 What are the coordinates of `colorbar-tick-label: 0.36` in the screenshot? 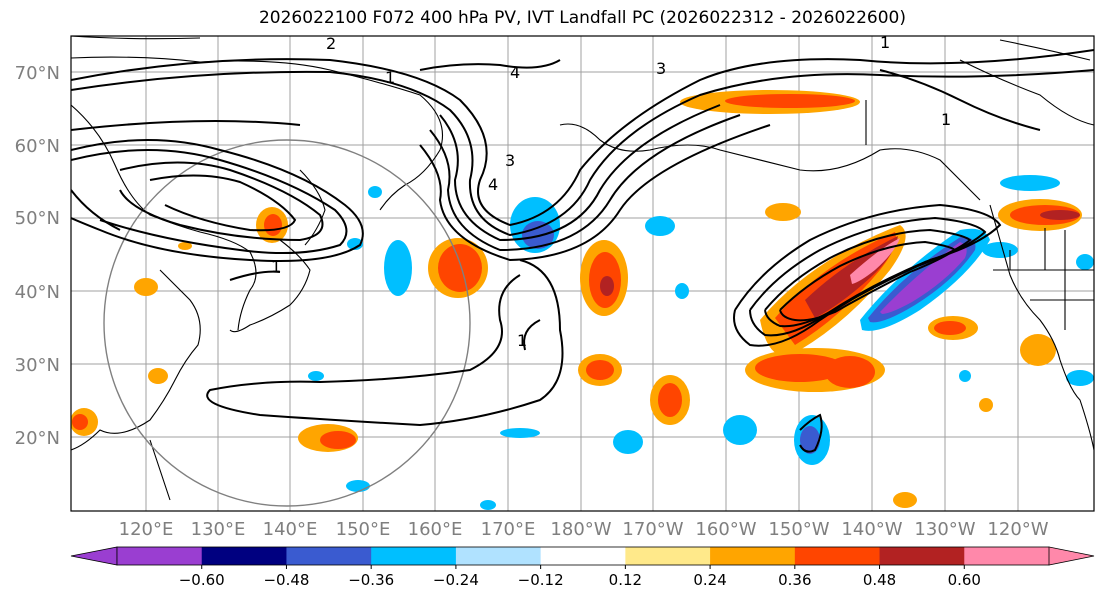 It's located at (794, 580).